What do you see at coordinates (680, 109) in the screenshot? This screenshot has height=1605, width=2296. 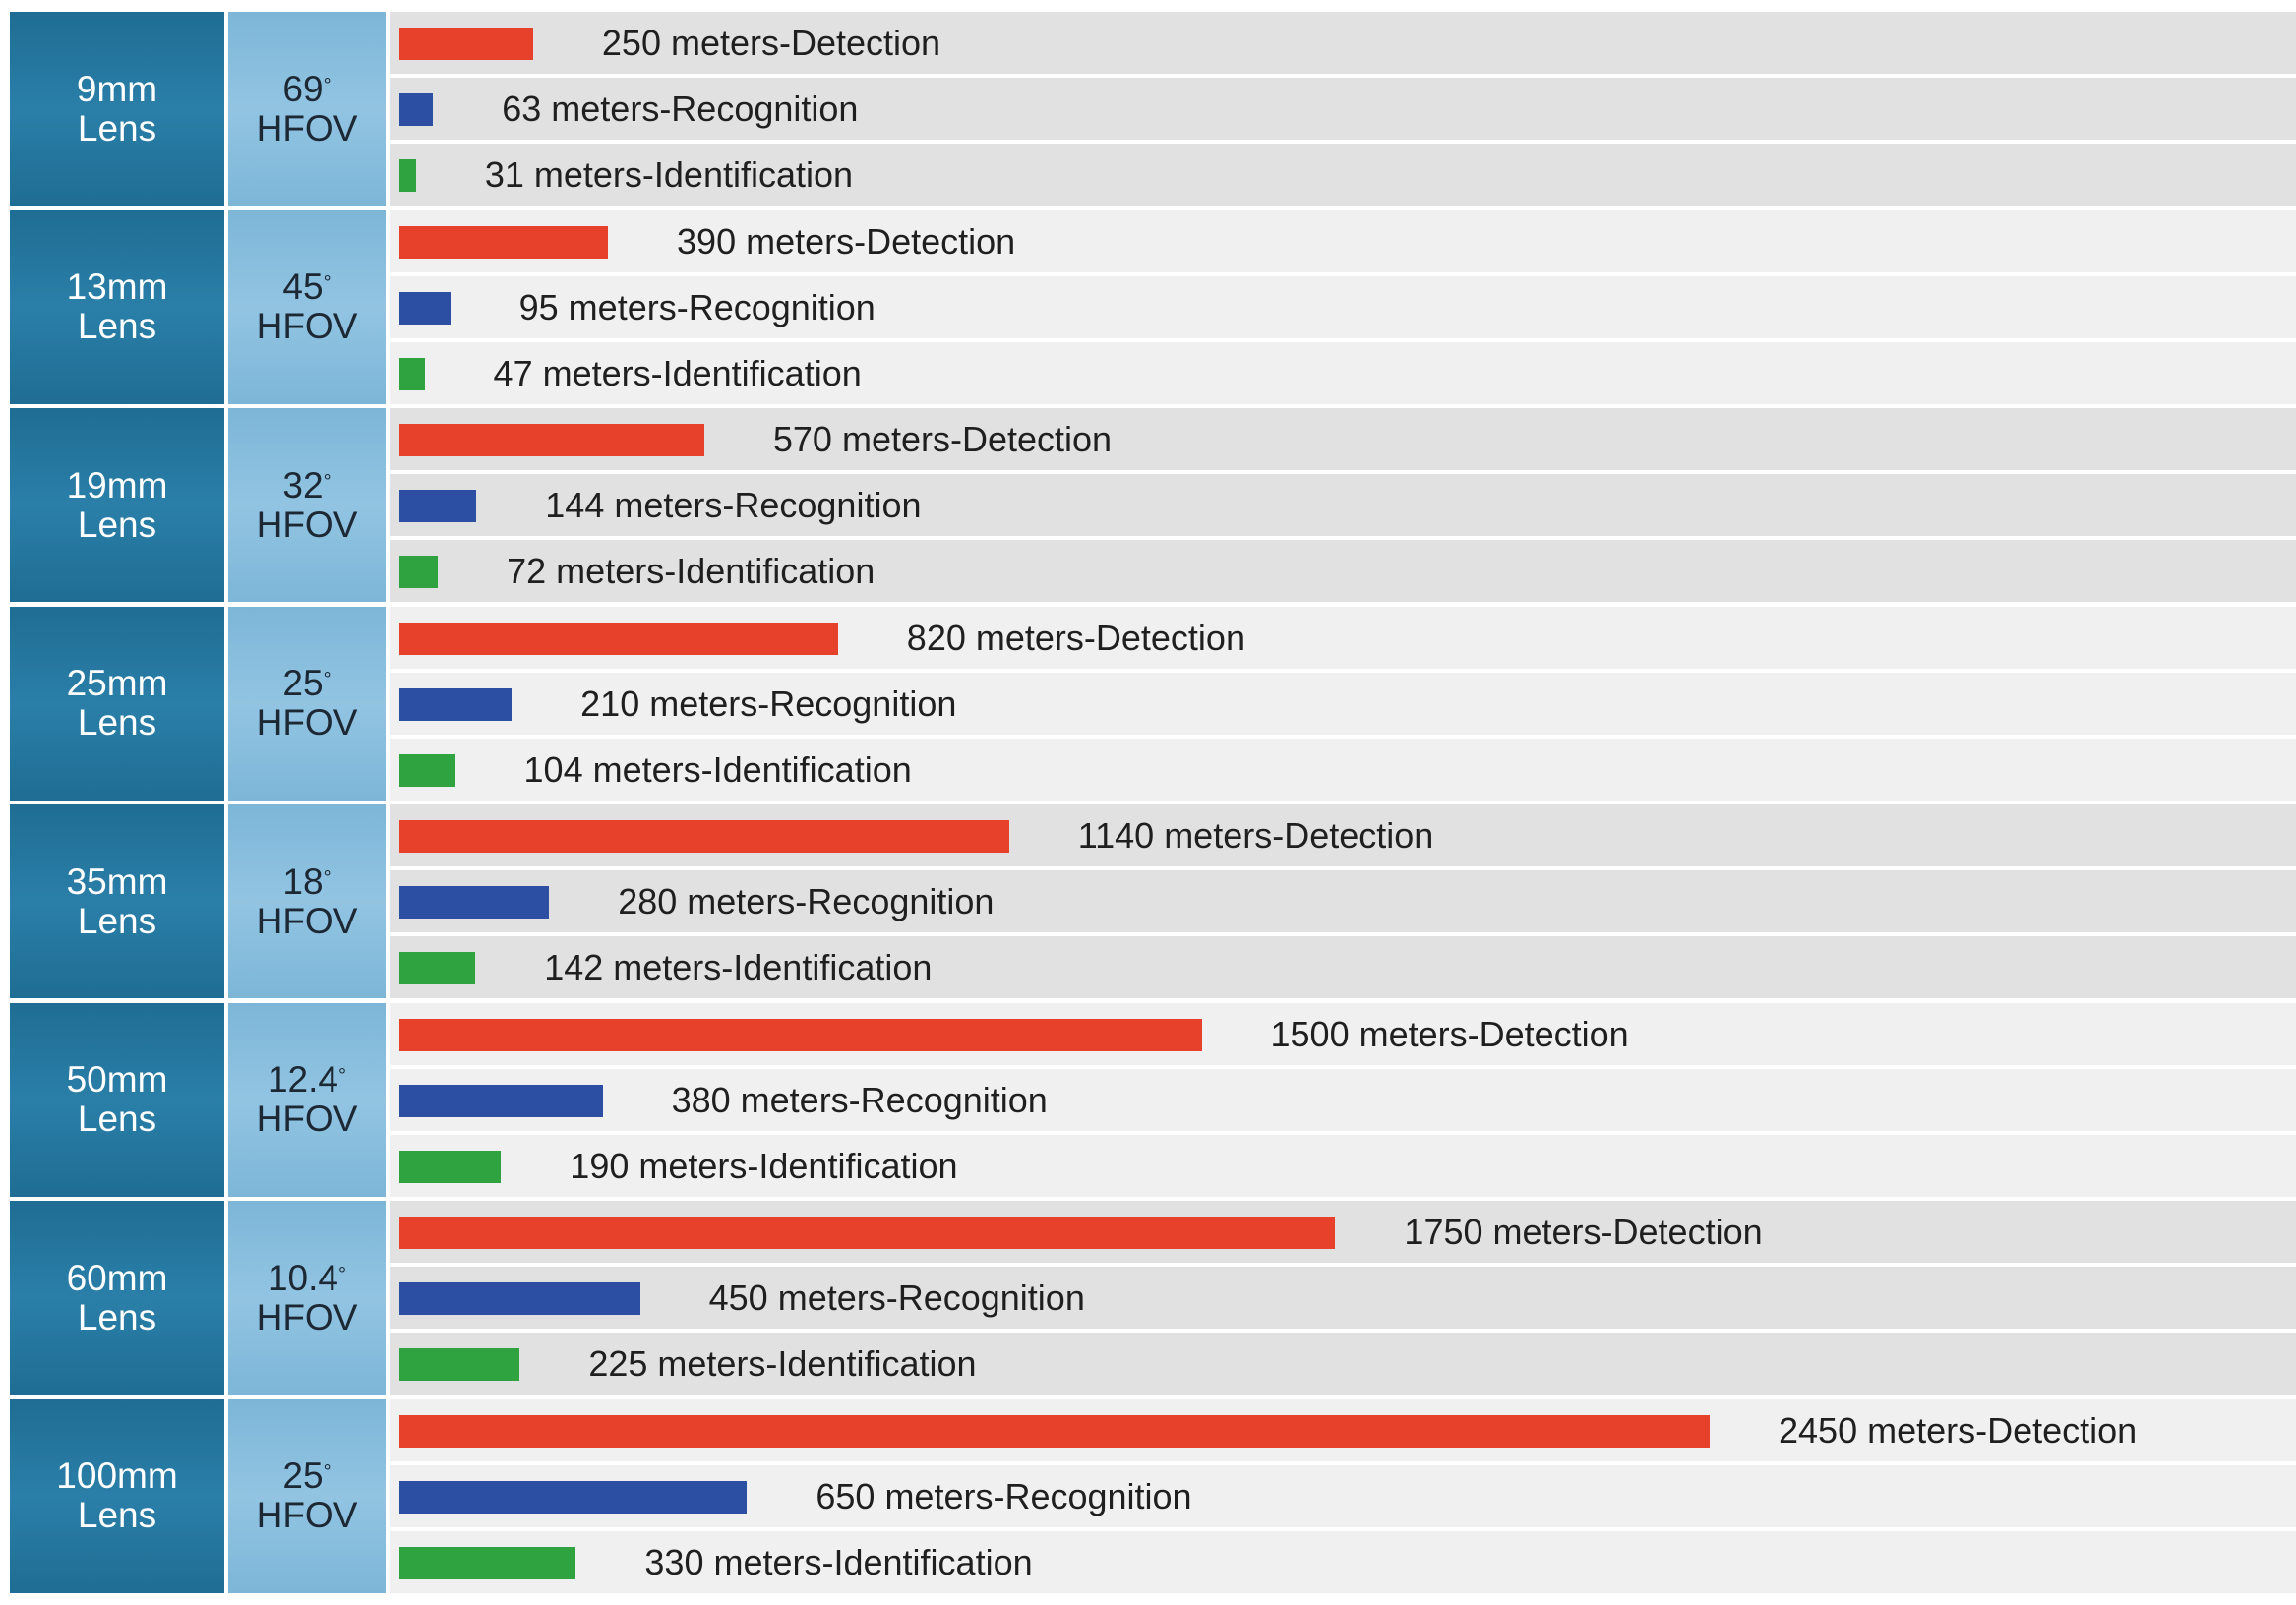 I see `recognition-label: 63 meters-Recognition` at bounding box center [680, 109].